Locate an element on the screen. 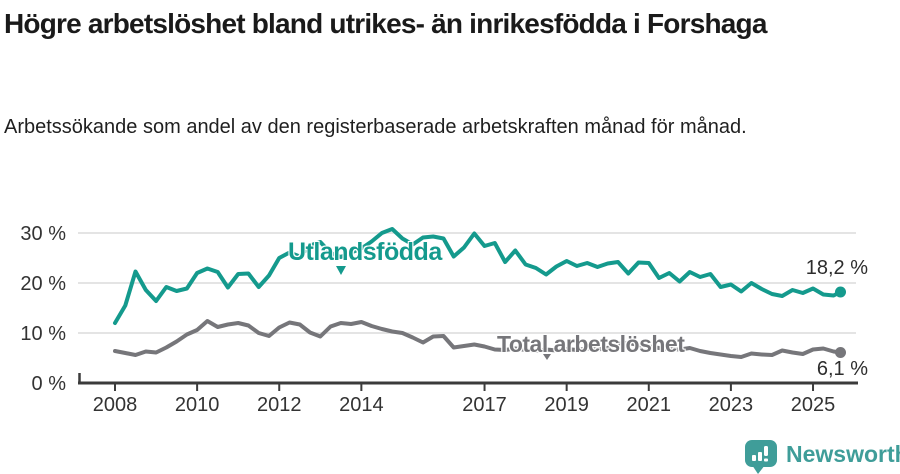 This screenshot has width=900, height=474. series-pointer-utlandsfodda-icon is located at coordinates (341, 270).